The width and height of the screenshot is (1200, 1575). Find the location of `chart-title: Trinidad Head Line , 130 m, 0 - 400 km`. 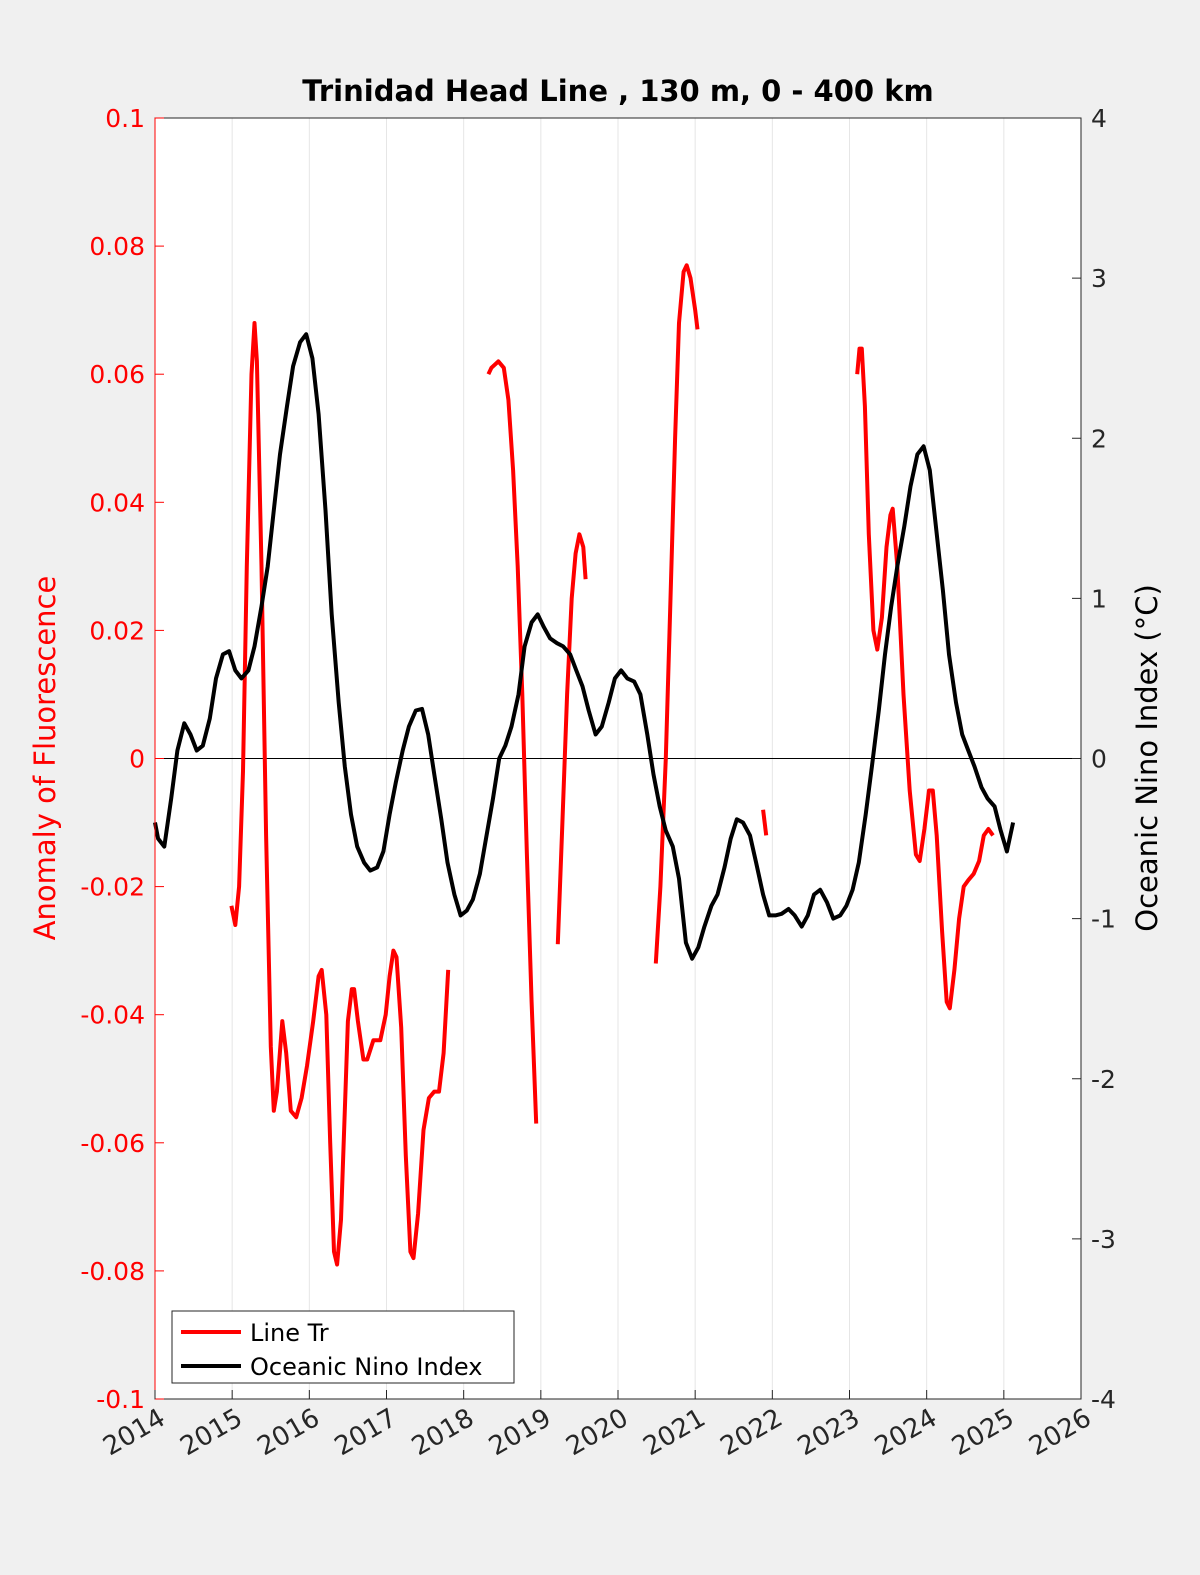

chart-title: Trinidad Head Line , 130 m, 0 - 400 km is located at coordinates (617, 91).